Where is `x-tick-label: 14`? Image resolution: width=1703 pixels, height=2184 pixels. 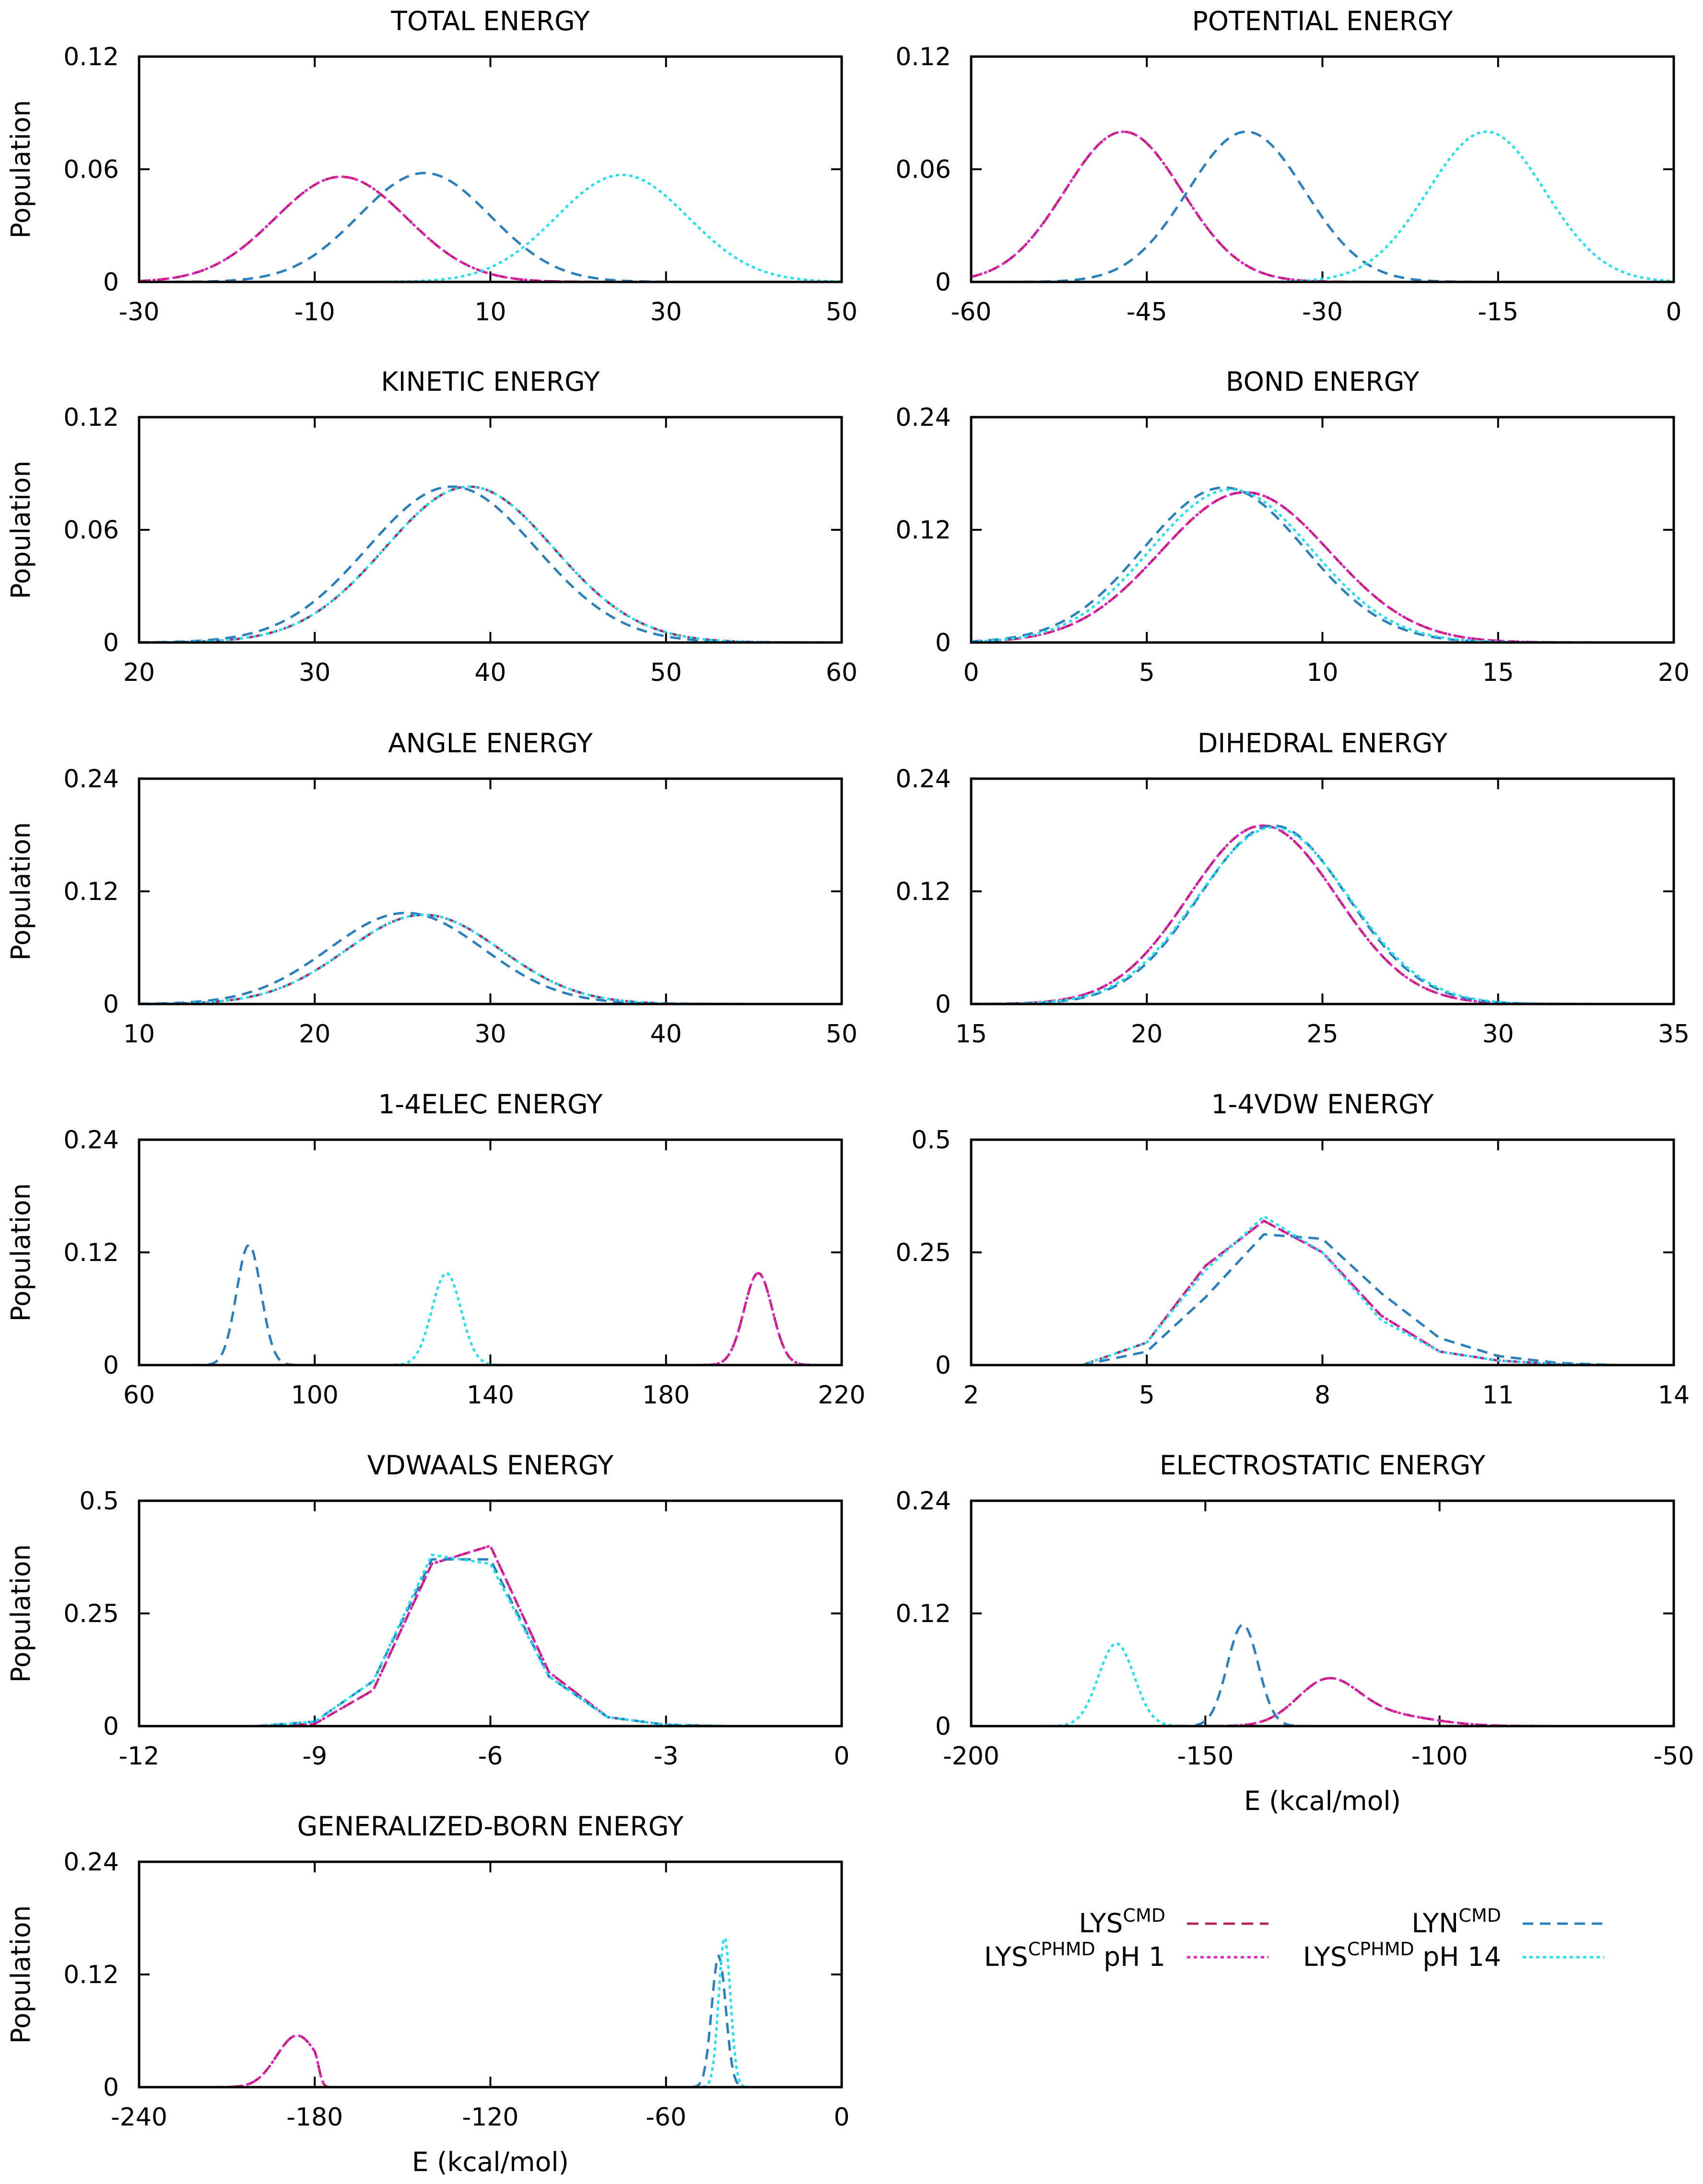
x-tick-label: 14 is located at coordinates (1674, 1396).